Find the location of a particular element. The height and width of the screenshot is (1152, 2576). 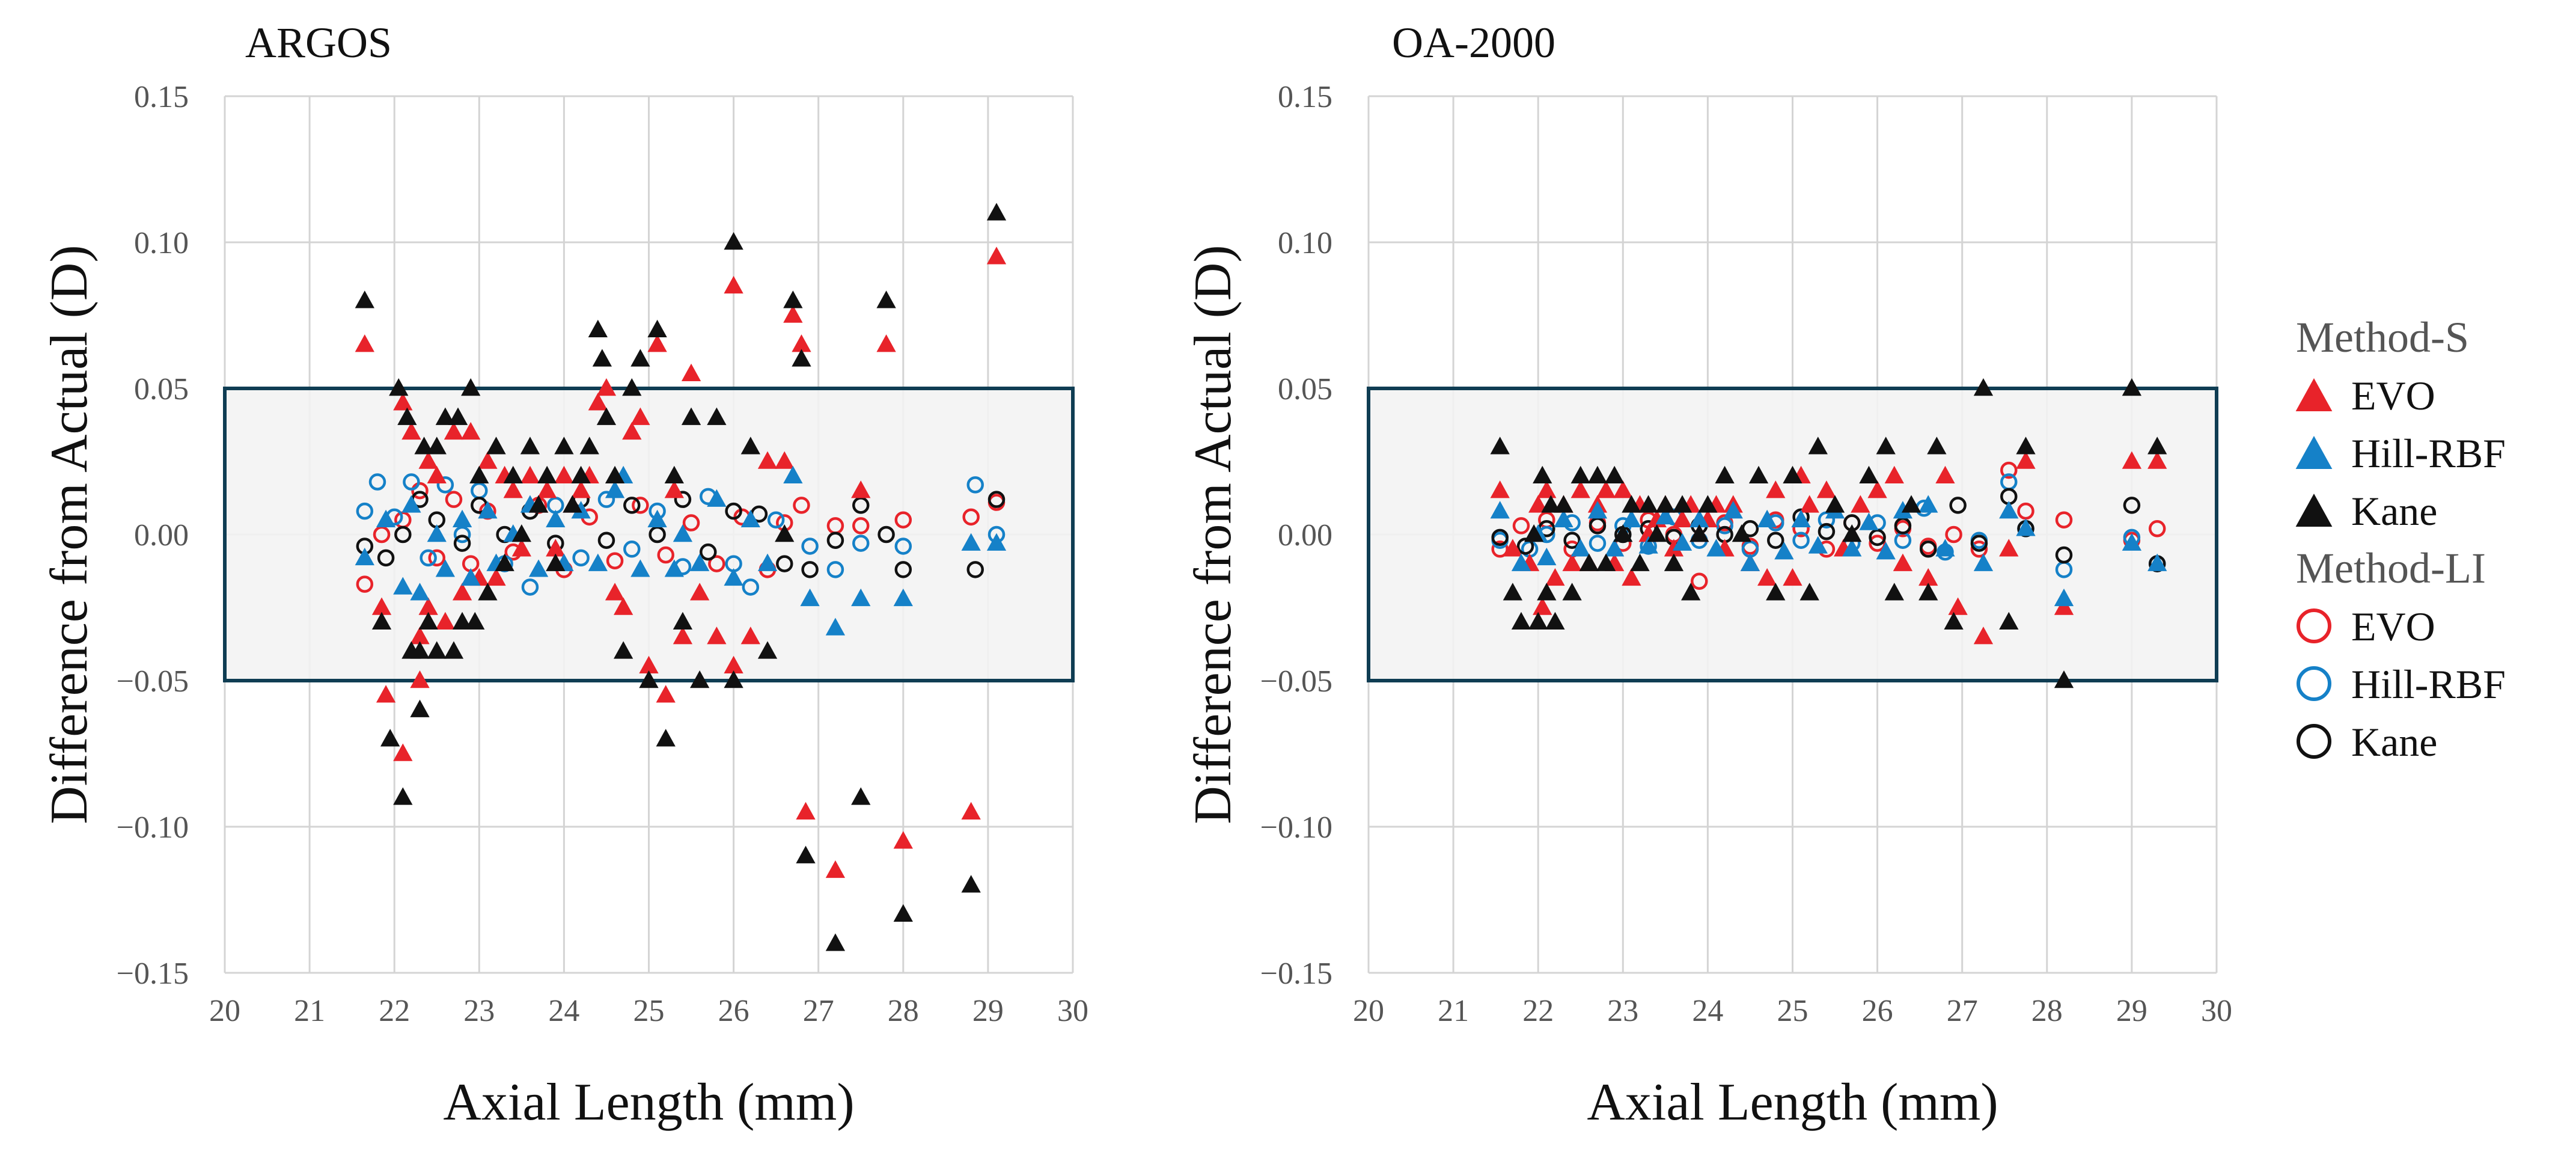

oa-2000-point-method-li-hill-rbf is located at coordinates (1801, 540).